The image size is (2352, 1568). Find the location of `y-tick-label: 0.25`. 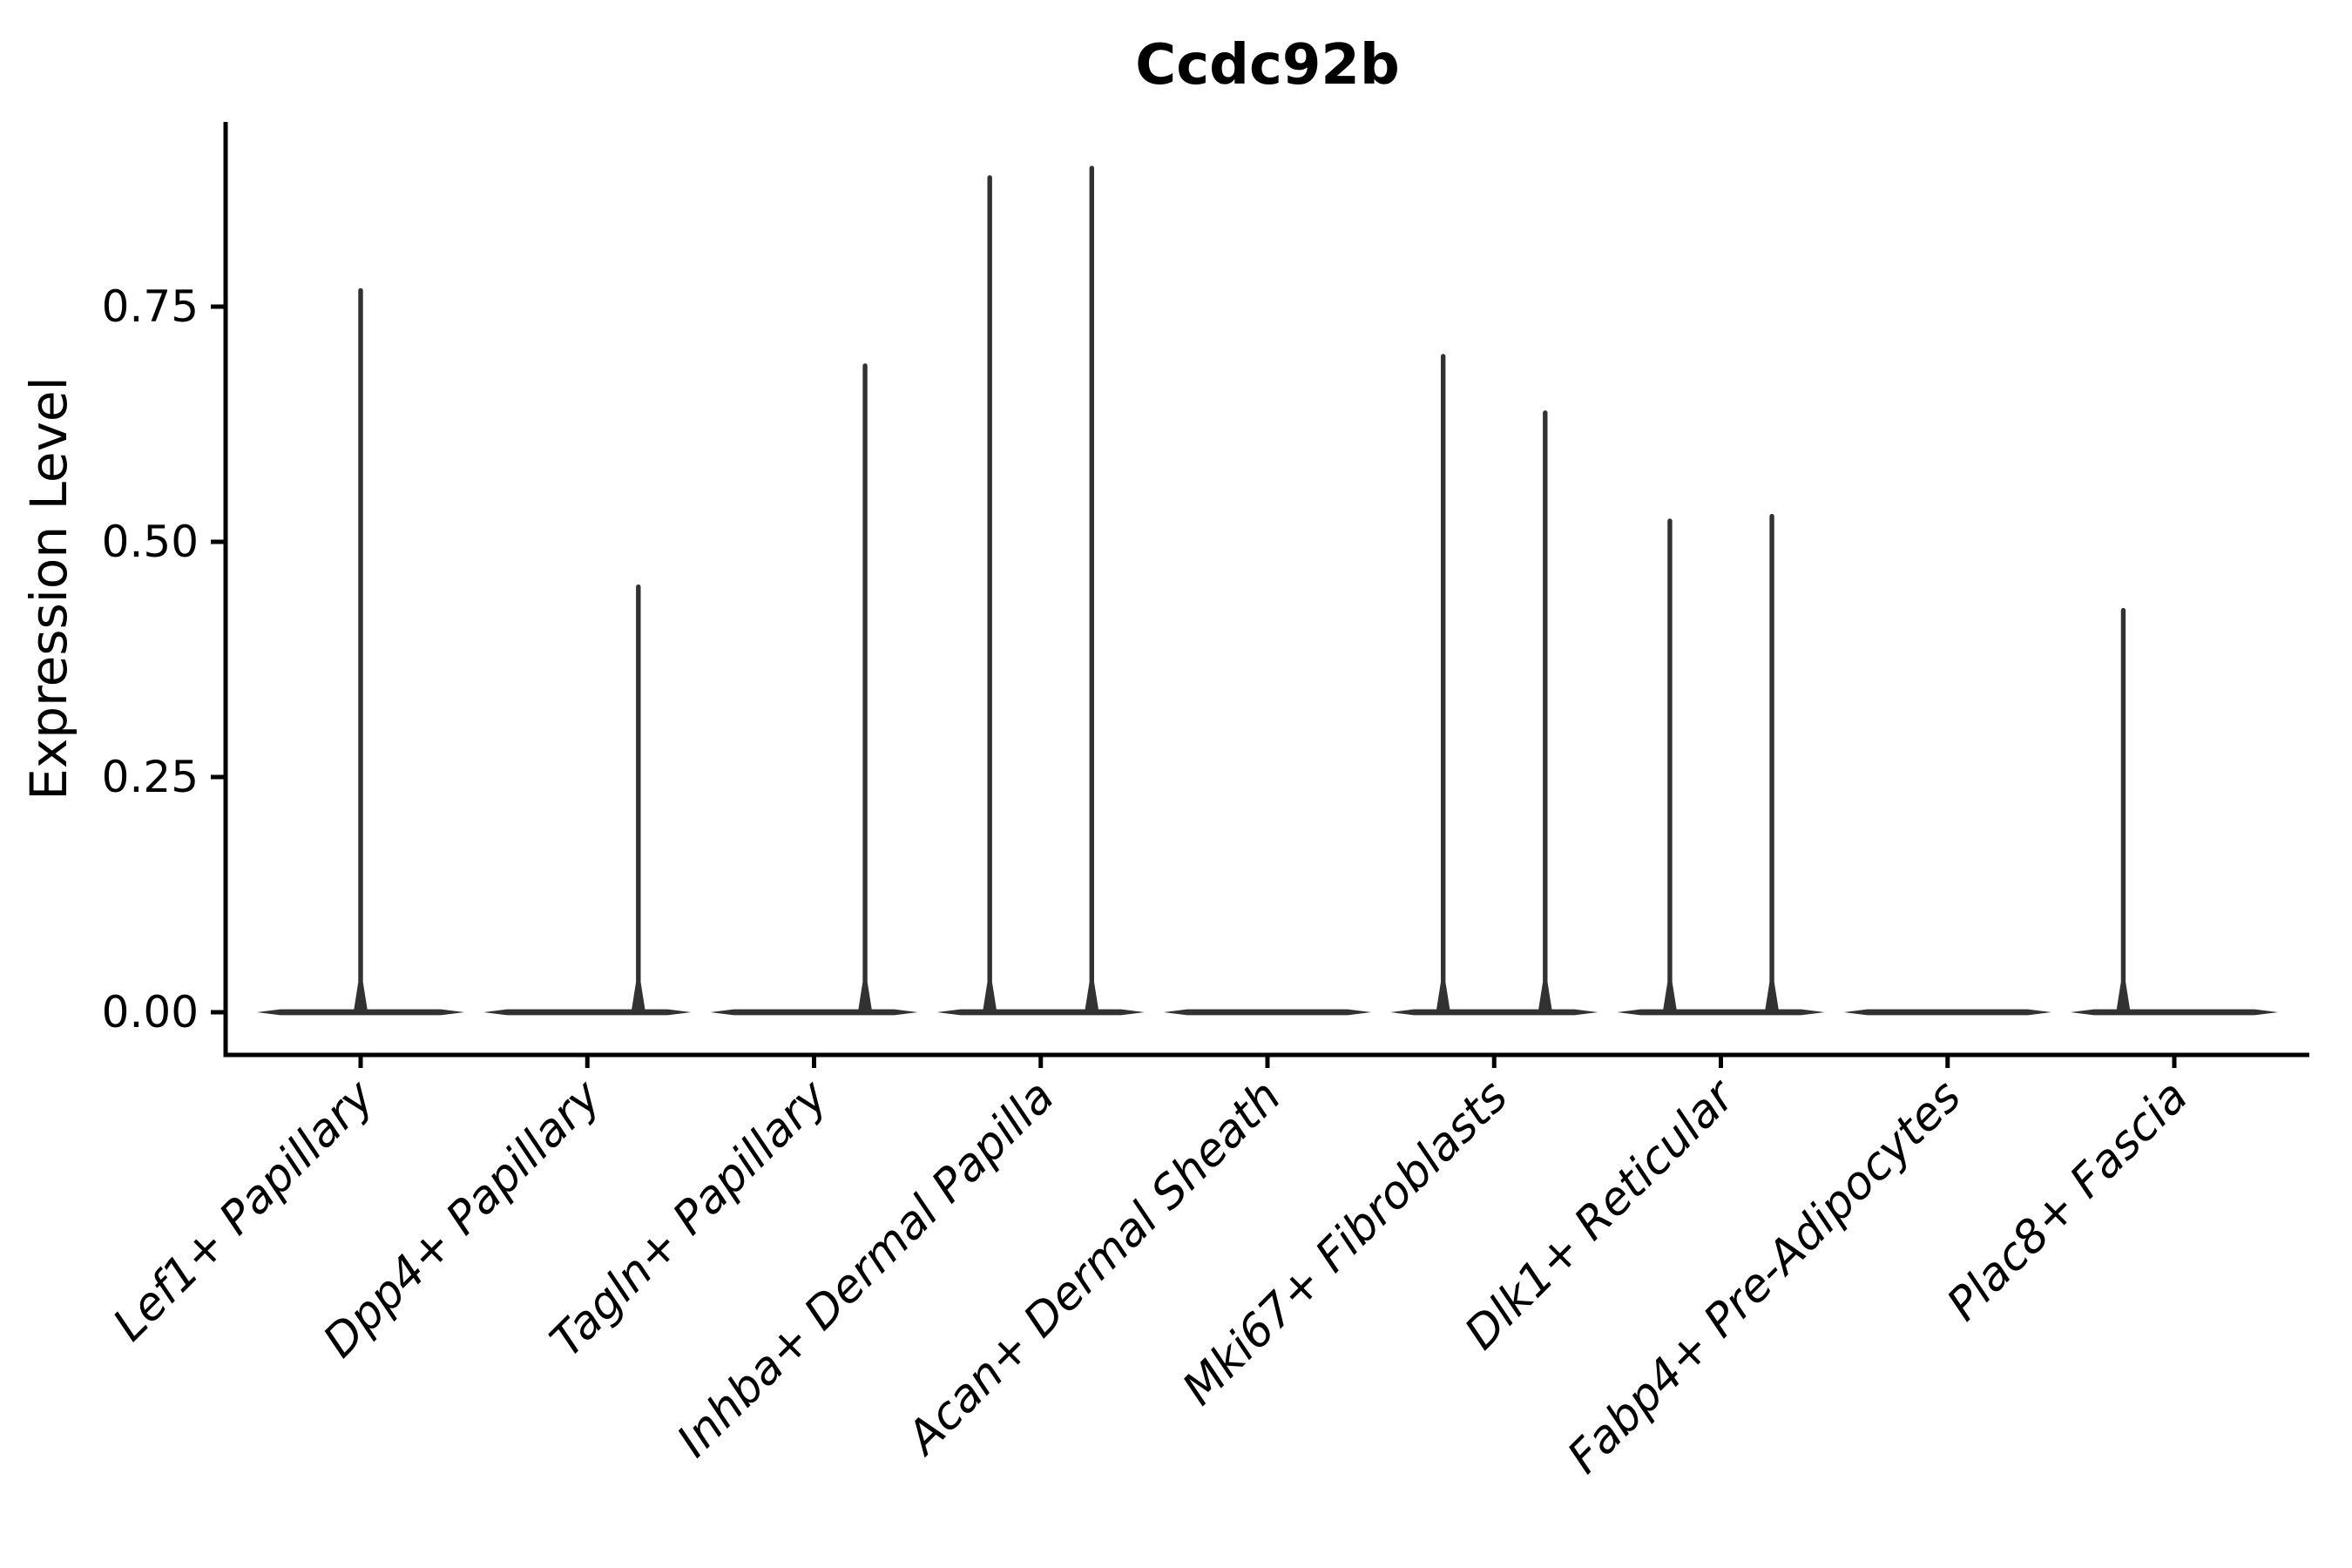

y-tick-label: 0.25 is located at coordinates (150, 777).